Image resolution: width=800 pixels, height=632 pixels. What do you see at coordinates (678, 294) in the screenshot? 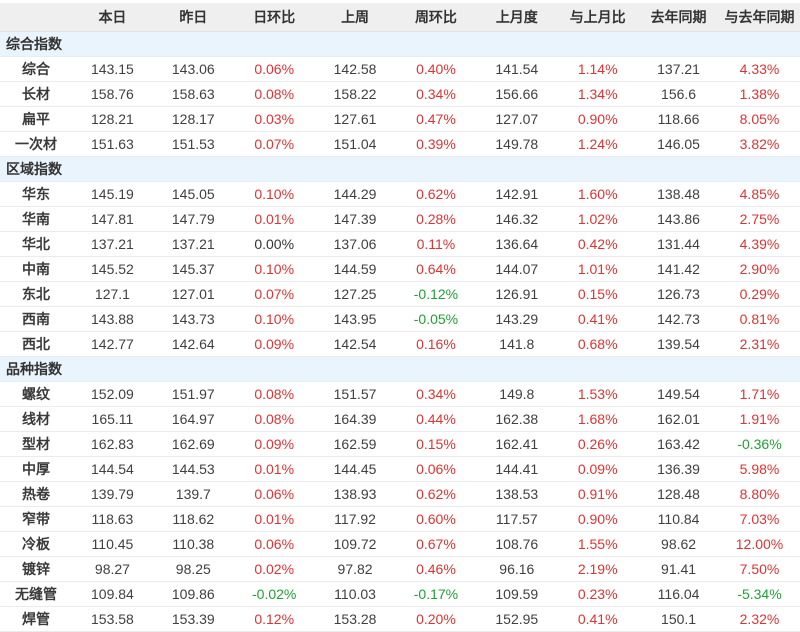
I see `value-cell: 126.73` at bounding box center [678, 294].